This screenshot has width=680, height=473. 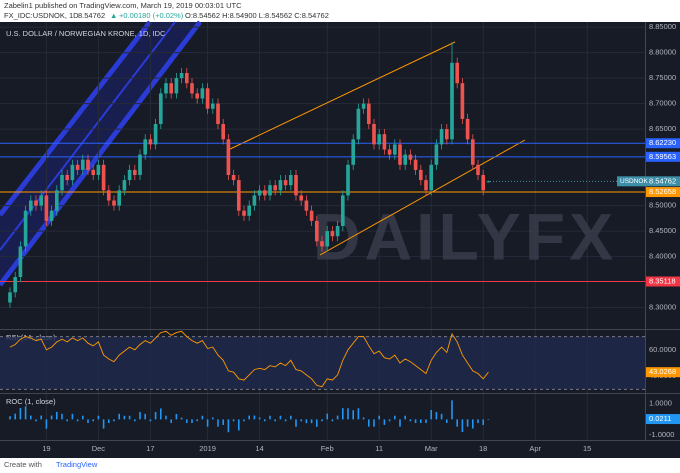 I want to click on y-tick-label: 8.50000, so click(x=662, y=205).